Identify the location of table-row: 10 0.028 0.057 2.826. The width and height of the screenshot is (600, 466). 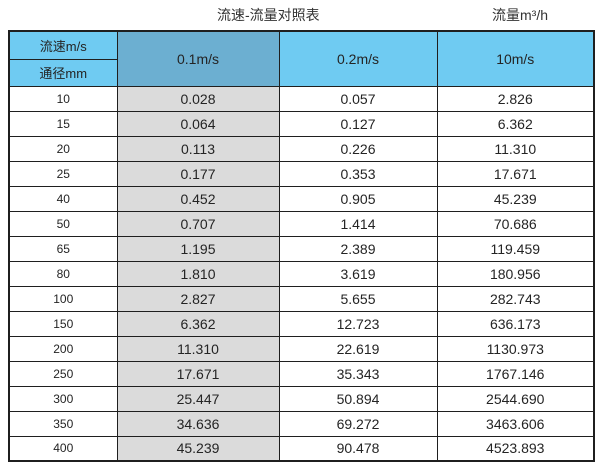
(301, 98).